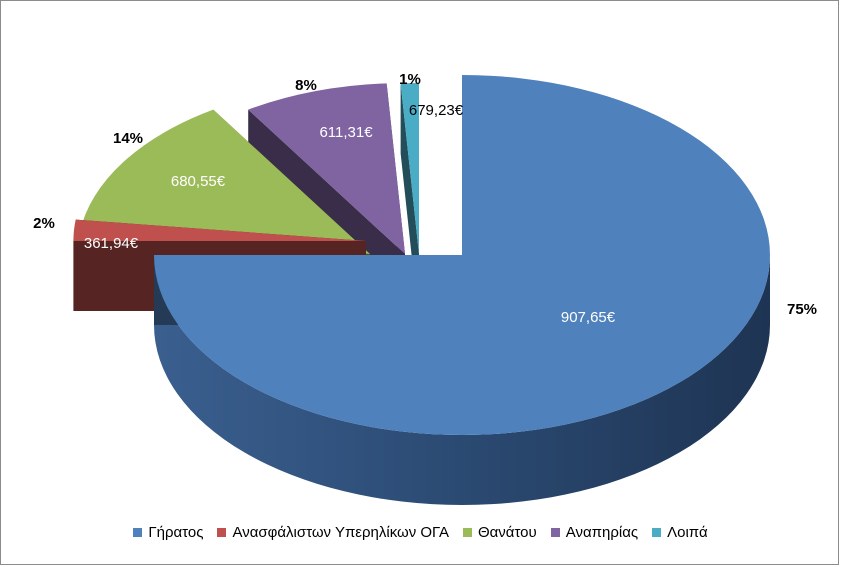  I want to click on legend-label-4: Λοιπά, so click(687, 532).